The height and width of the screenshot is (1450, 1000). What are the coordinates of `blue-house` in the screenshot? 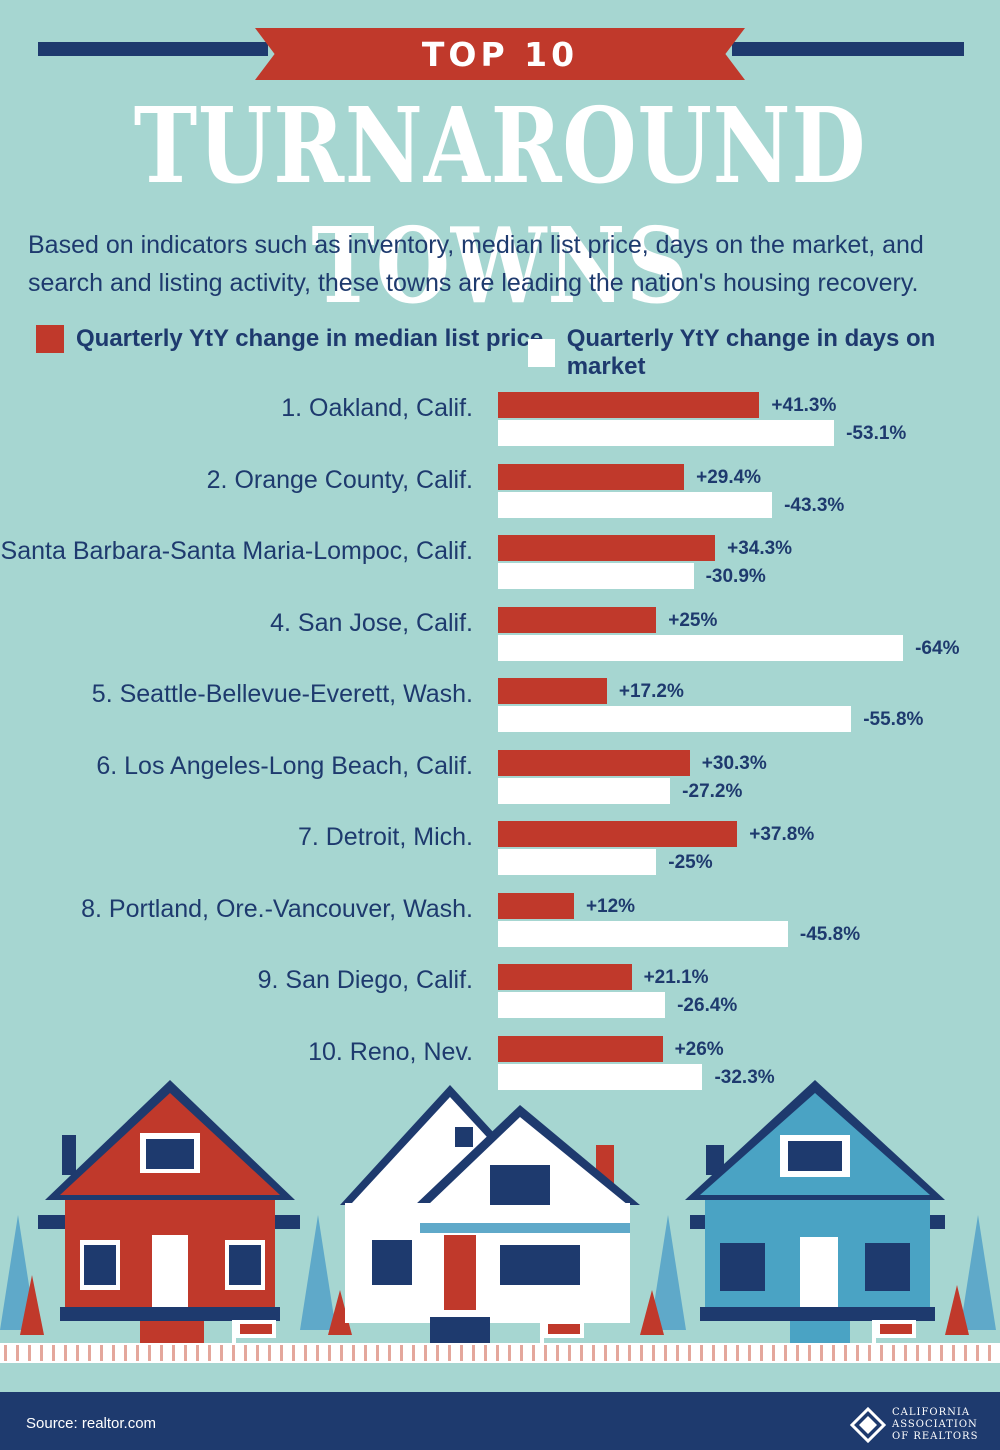 It's located at (815, 1218).